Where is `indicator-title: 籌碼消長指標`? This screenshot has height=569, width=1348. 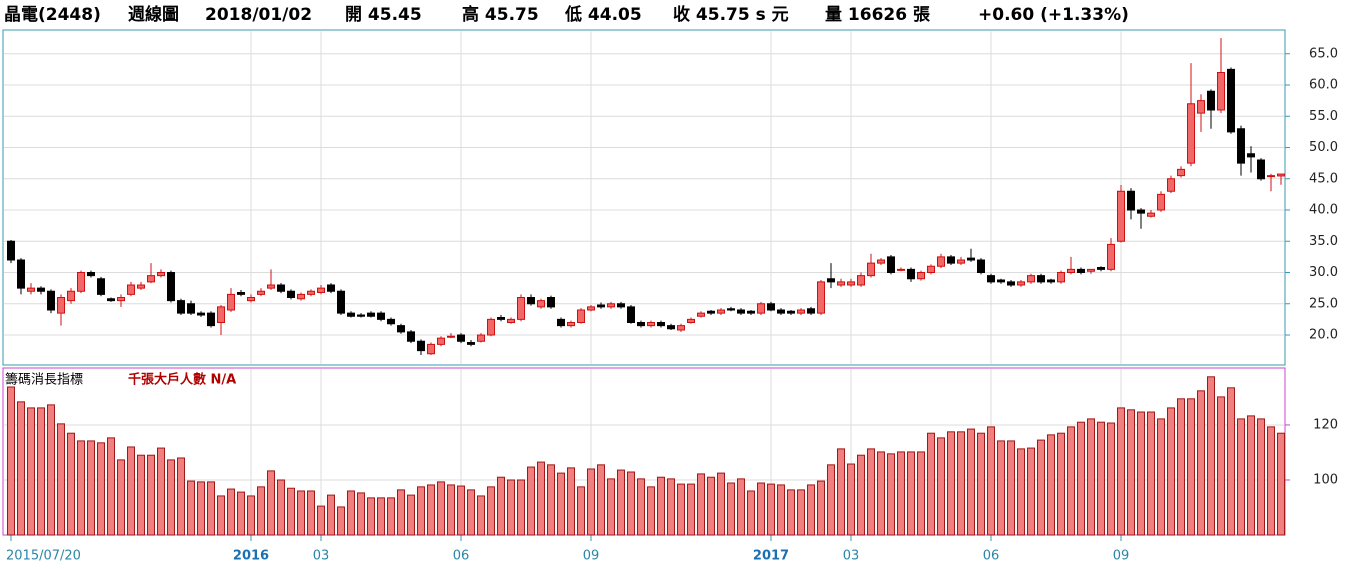
indicator-title: 籌碼消長指標 is located at coordinates (44, 380).